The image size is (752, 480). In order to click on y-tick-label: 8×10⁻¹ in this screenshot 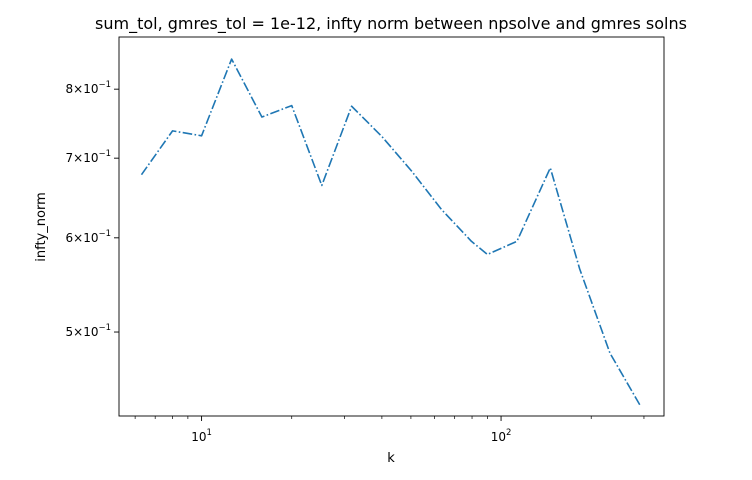, I will do `click(89, 88)`.